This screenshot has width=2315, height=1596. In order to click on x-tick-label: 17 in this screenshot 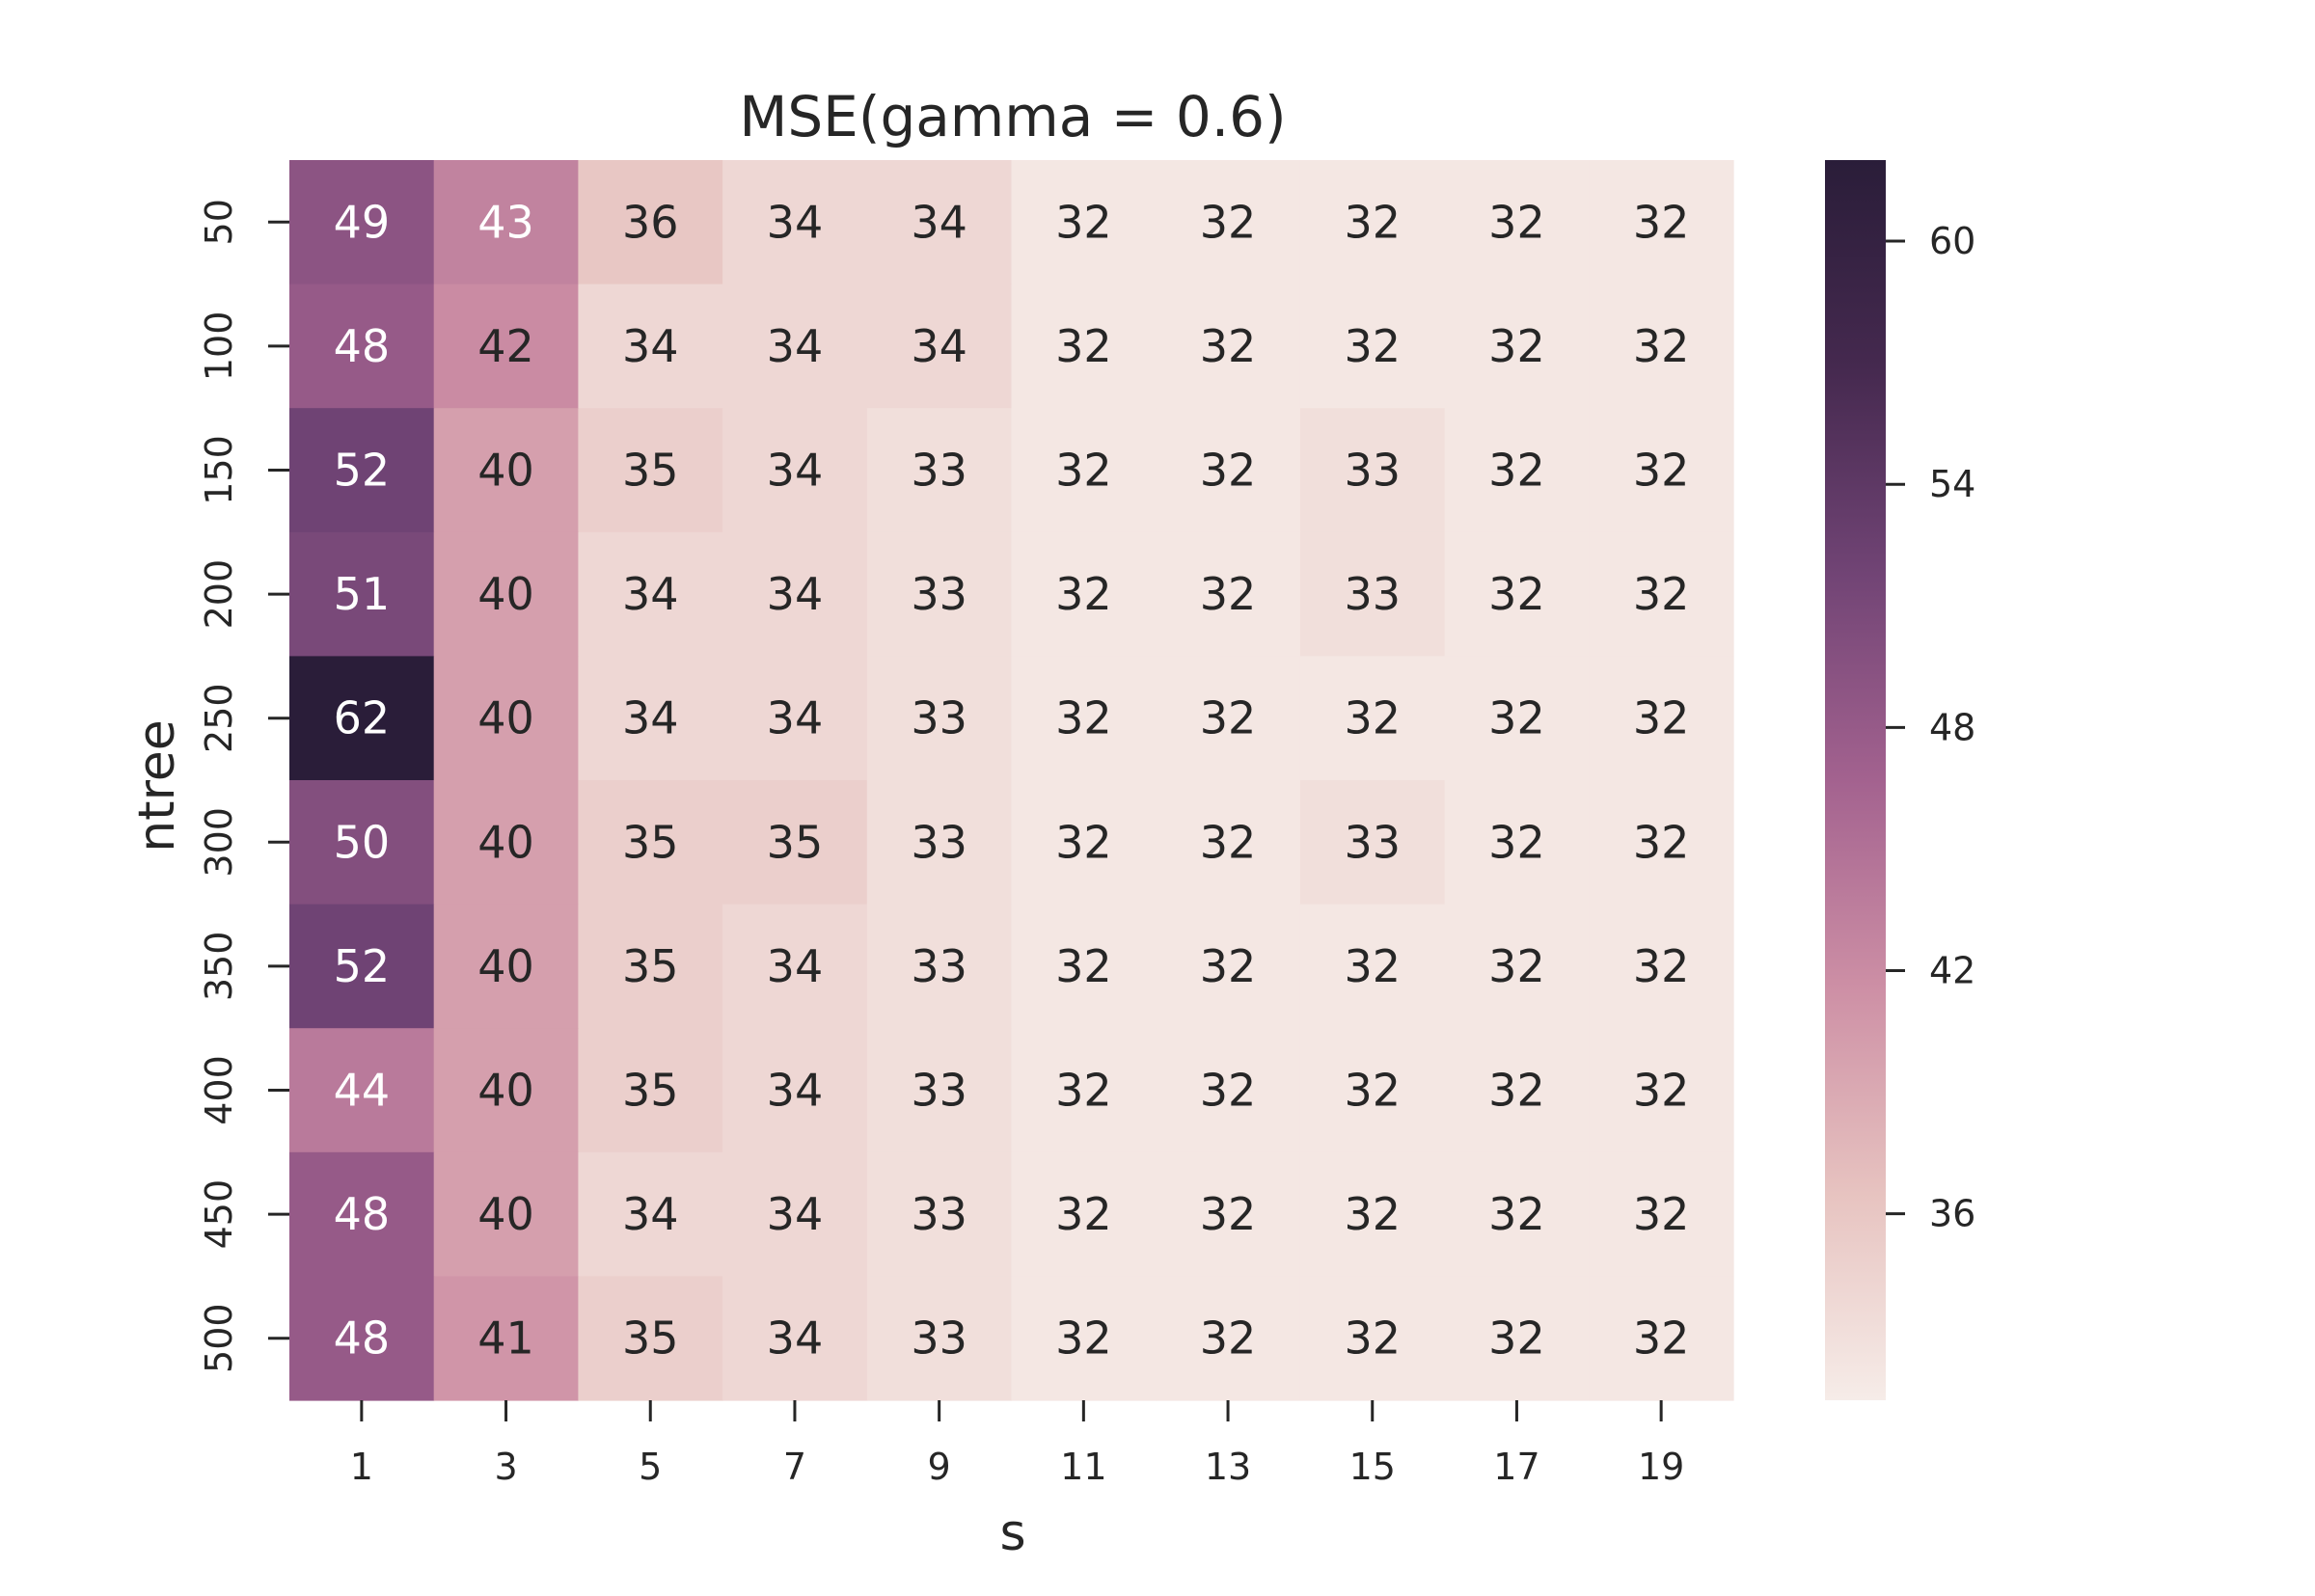, I will do `click(1516, 1467)`.